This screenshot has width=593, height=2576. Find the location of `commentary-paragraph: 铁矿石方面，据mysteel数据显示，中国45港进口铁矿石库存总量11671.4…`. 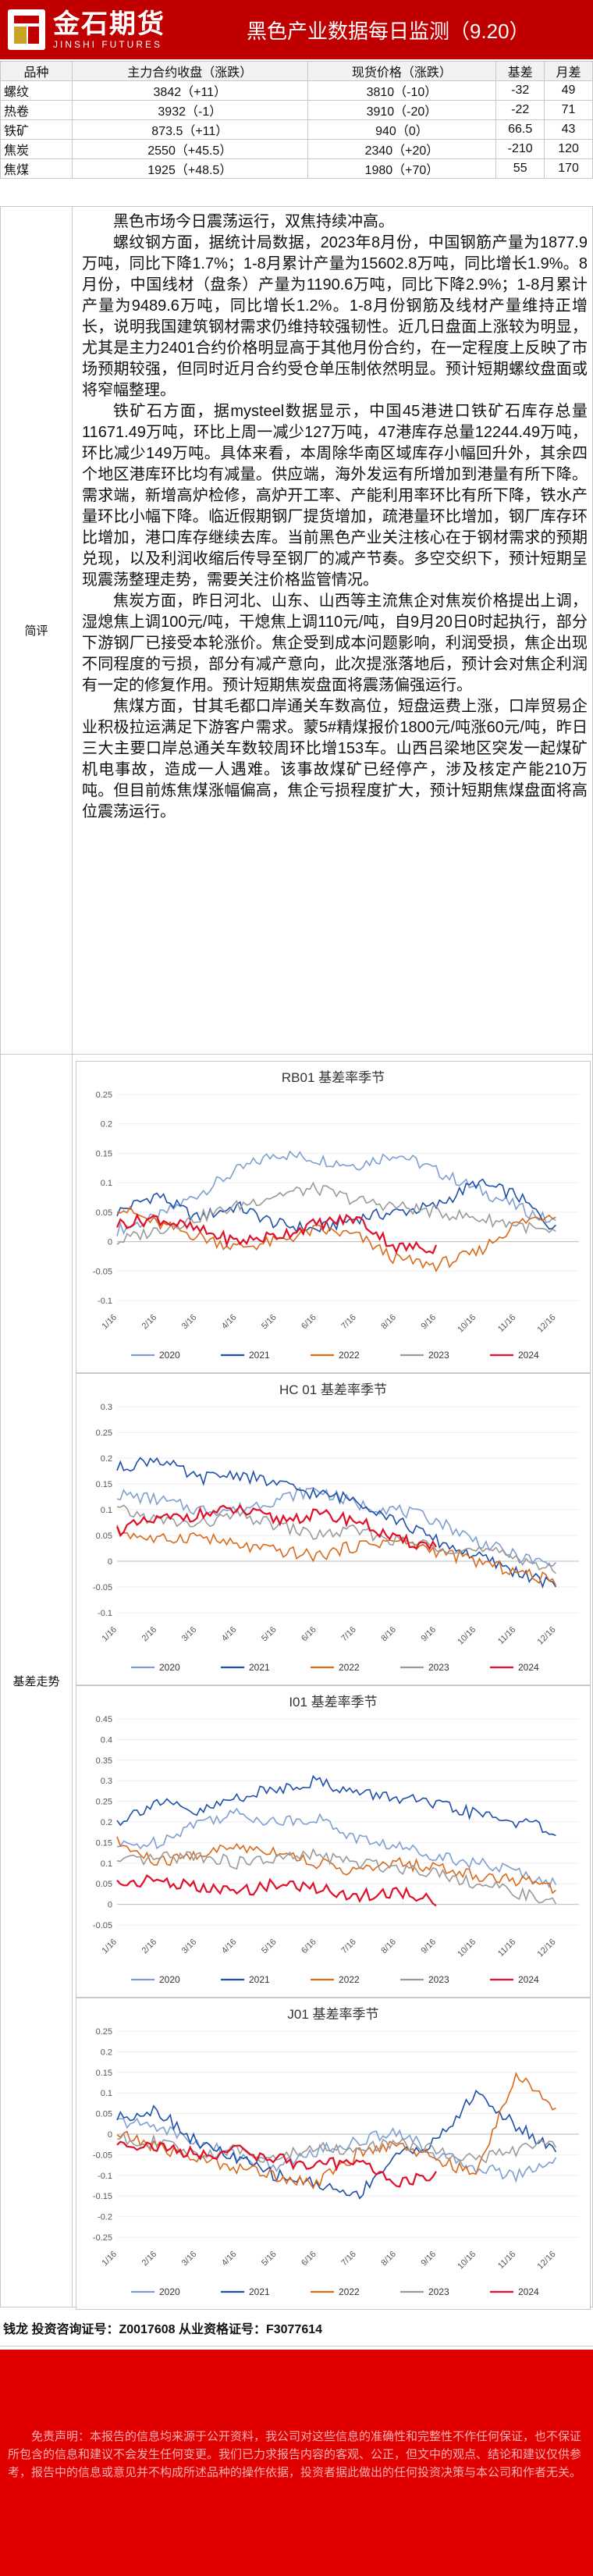

commentary-paragraph: 铁矿石方面，据mysteel数据显示，中国45港进口铁矿石库存总量11671.4… is located at coordinates (335, 496).